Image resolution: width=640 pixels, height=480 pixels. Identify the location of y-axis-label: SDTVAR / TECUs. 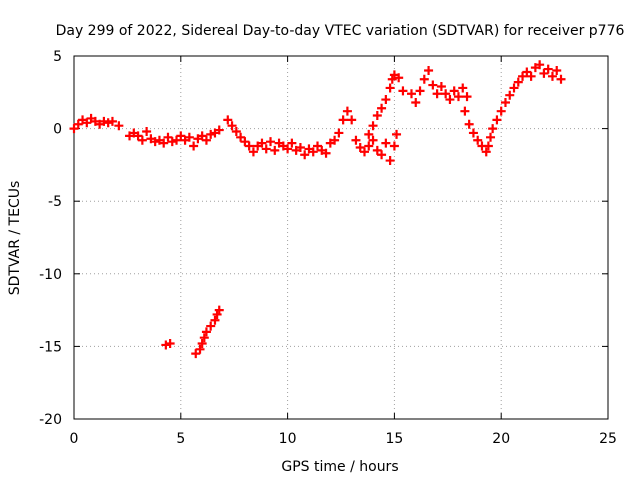
(15, 238).